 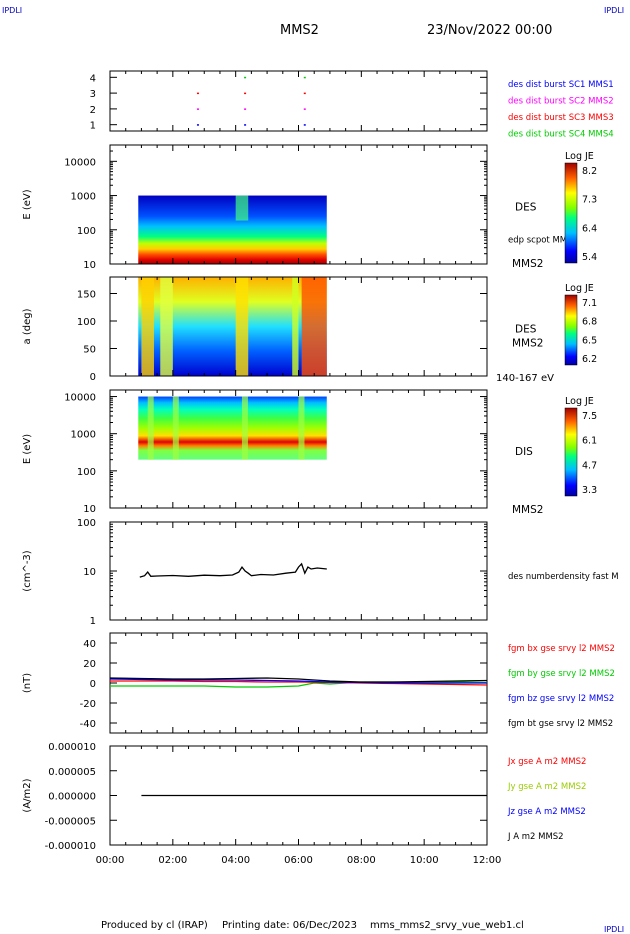 I want to click on y-tick-label: 40, so click(x=89, y=644).